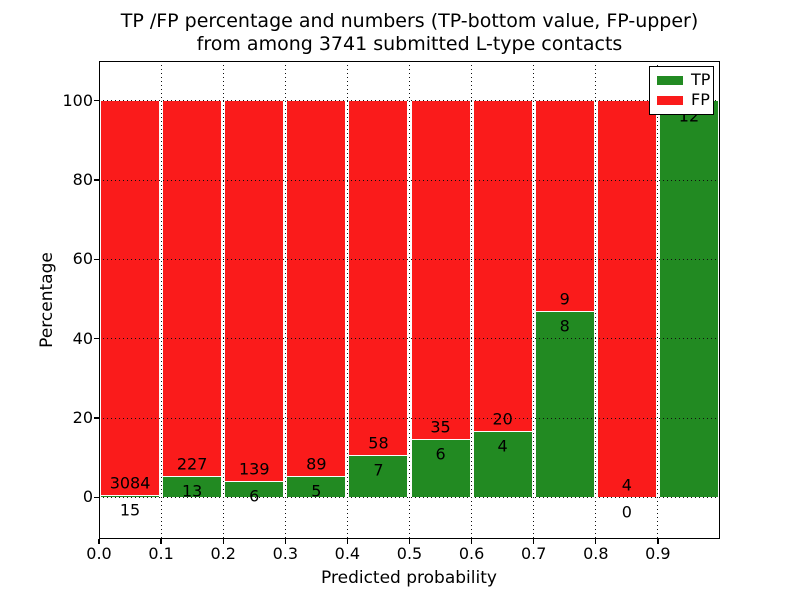 The width and height of the screenshot is (800, 600). What do you see at coordinates (596, 553) in the screenshot?
I see `x-tick-label: 0.8` at bounding box center [596, 553].